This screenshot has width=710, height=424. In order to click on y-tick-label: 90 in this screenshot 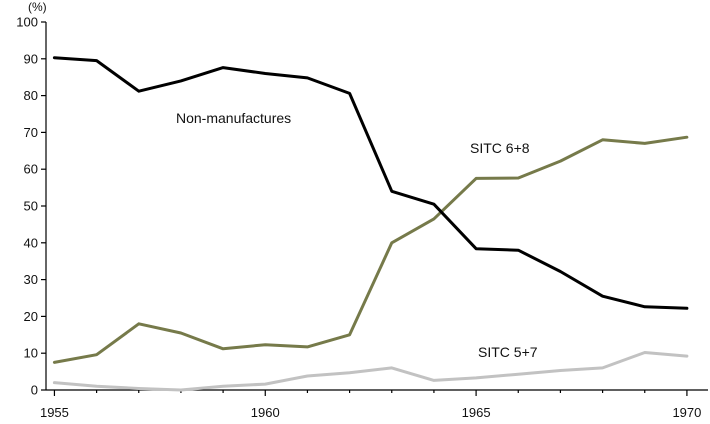, I will do `click(31, 58)`.